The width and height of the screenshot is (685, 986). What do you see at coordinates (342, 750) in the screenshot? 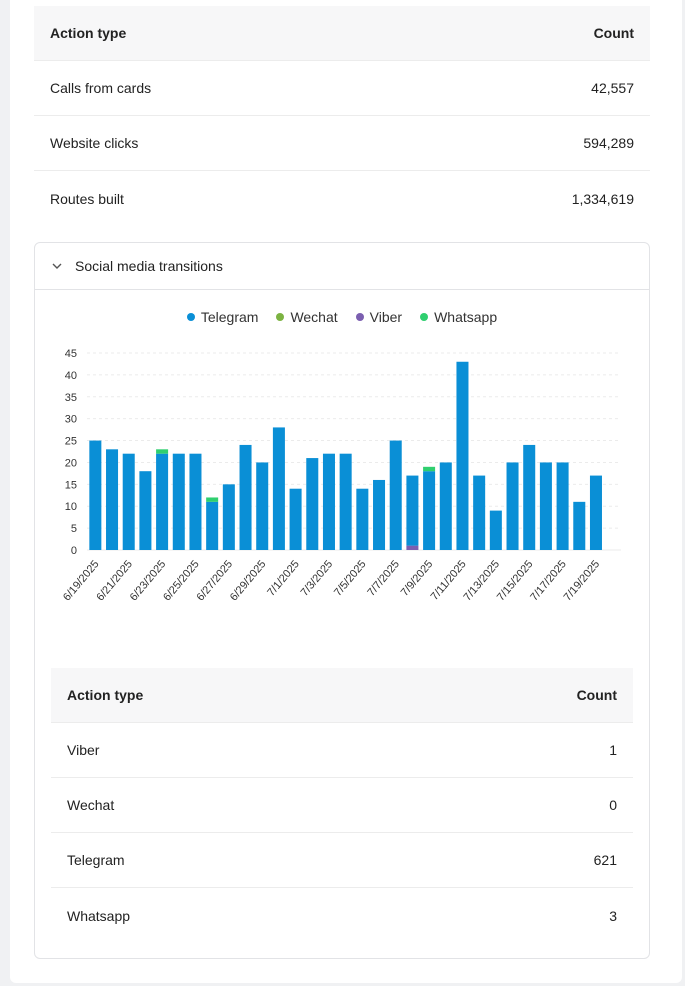
I see `table-row: Viber 1` at bounding box center [342, 750].